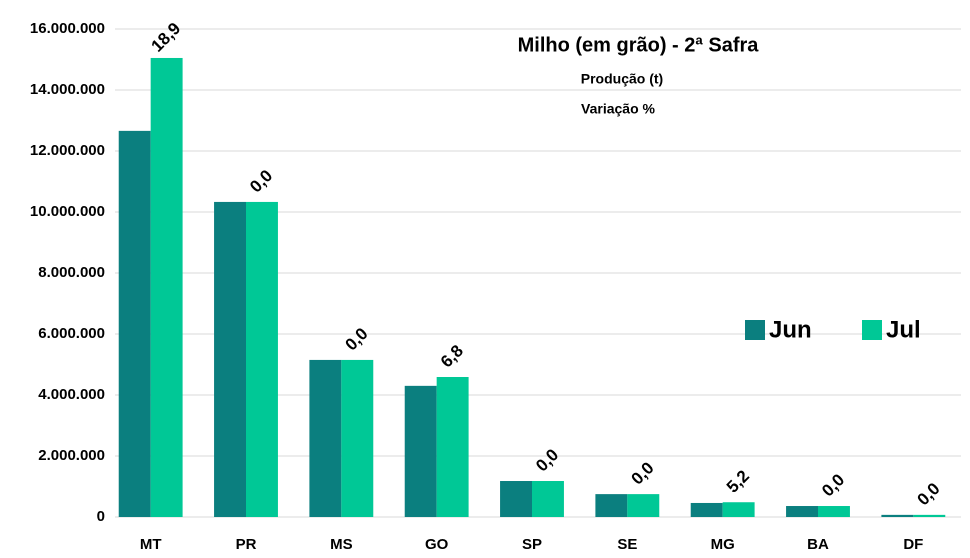  I want to click on chart-subtitle: Variação %, so click(618, 109).